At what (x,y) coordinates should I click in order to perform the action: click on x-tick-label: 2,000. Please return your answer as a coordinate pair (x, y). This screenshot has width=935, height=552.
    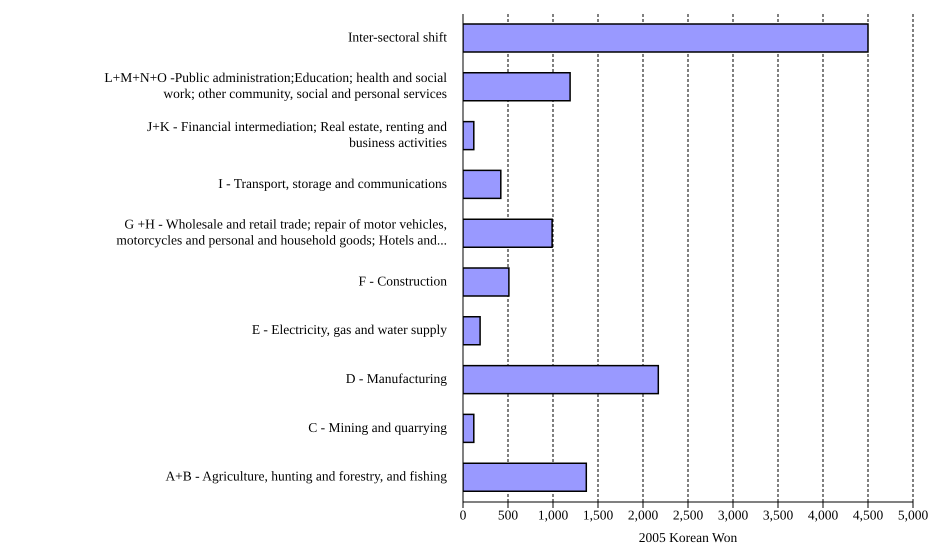
    Looking at the image, I should click on (643, 515).